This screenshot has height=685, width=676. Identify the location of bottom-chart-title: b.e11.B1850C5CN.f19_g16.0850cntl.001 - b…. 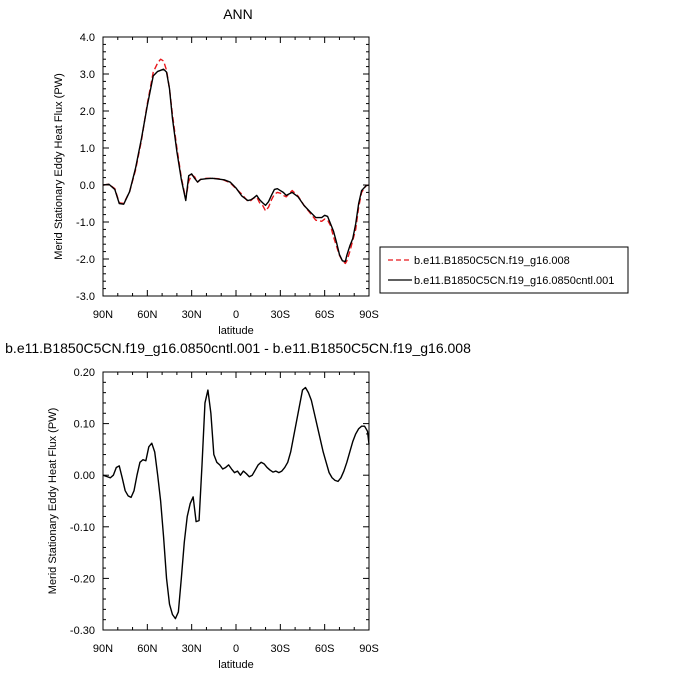
(238, 348).